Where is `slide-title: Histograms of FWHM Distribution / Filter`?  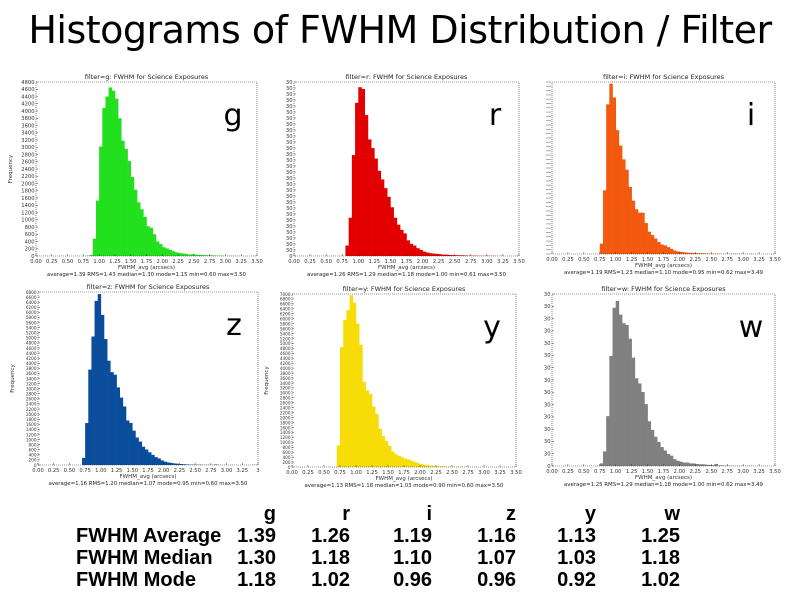 slide-title: Histograms of FWHM Distribution / Filter is located at coordinates (400, 30).